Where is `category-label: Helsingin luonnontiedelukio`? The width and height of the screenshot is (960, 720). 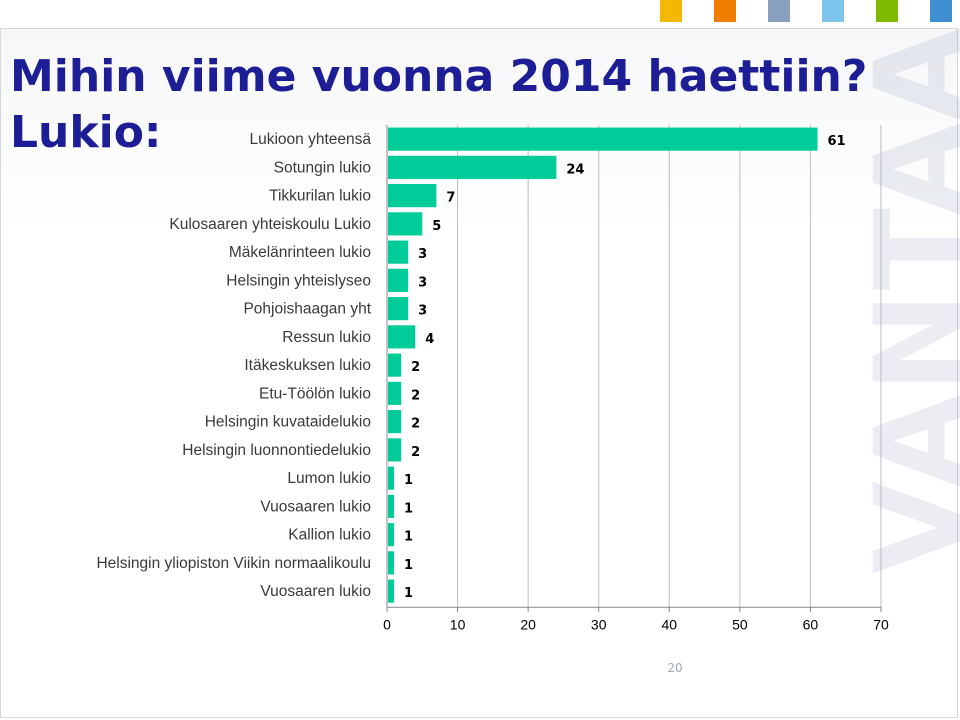 category-label: Helsingin luonnontiedelukio is located at coordinates (276, 450).